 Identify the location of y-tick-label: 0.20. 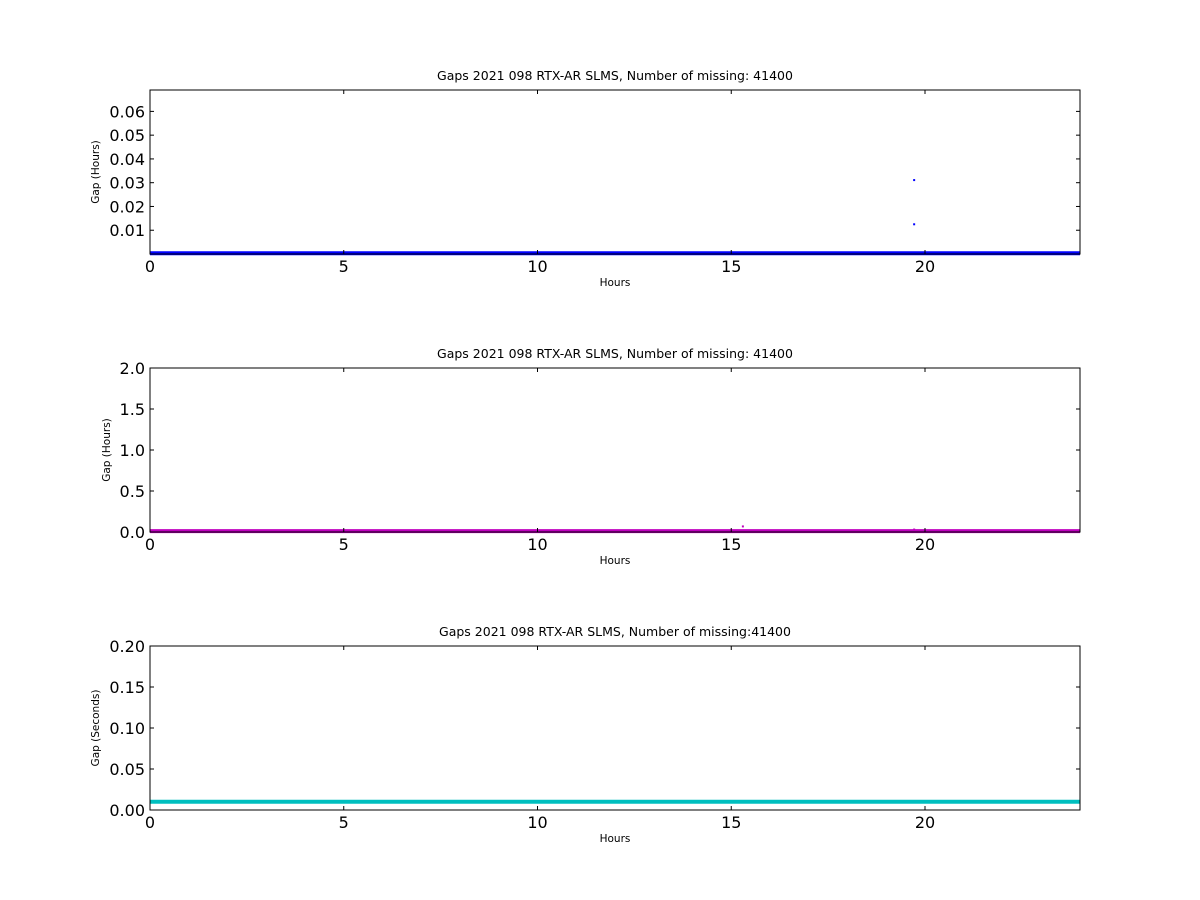
(127, 646).